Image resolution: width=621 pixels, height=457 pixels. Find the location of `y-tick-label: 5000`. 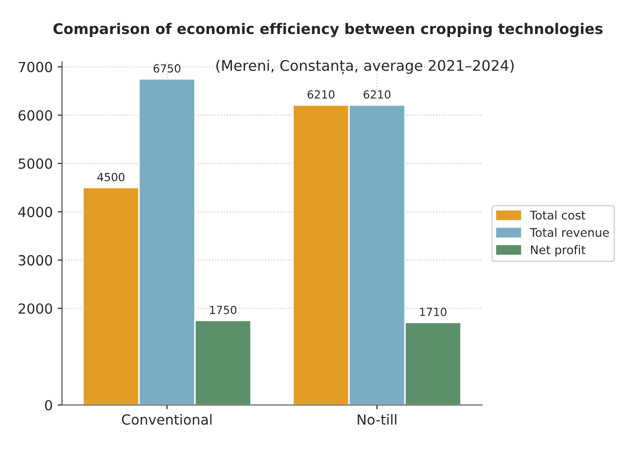

y-tick-label: 5000 is located at coordinates (35, 163).